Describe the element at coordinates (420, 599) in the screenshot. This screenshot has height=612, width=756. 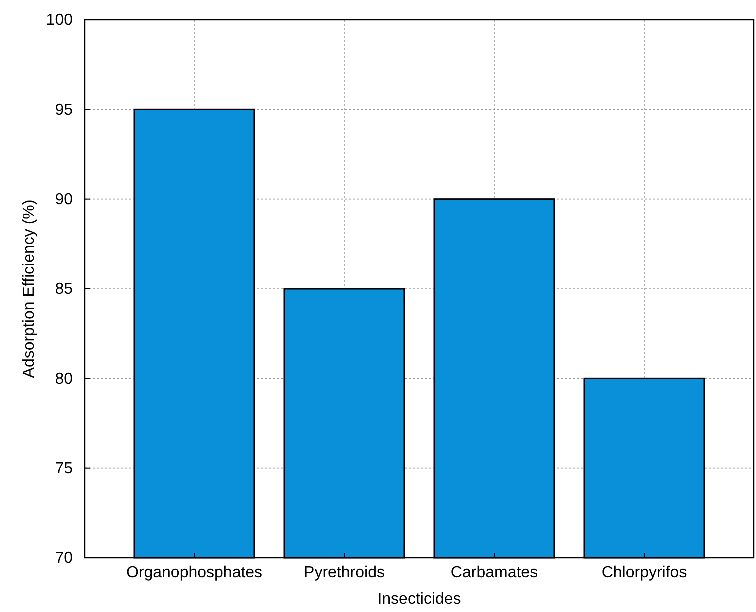
I see `x-axis-title: Insecticides` at that location.